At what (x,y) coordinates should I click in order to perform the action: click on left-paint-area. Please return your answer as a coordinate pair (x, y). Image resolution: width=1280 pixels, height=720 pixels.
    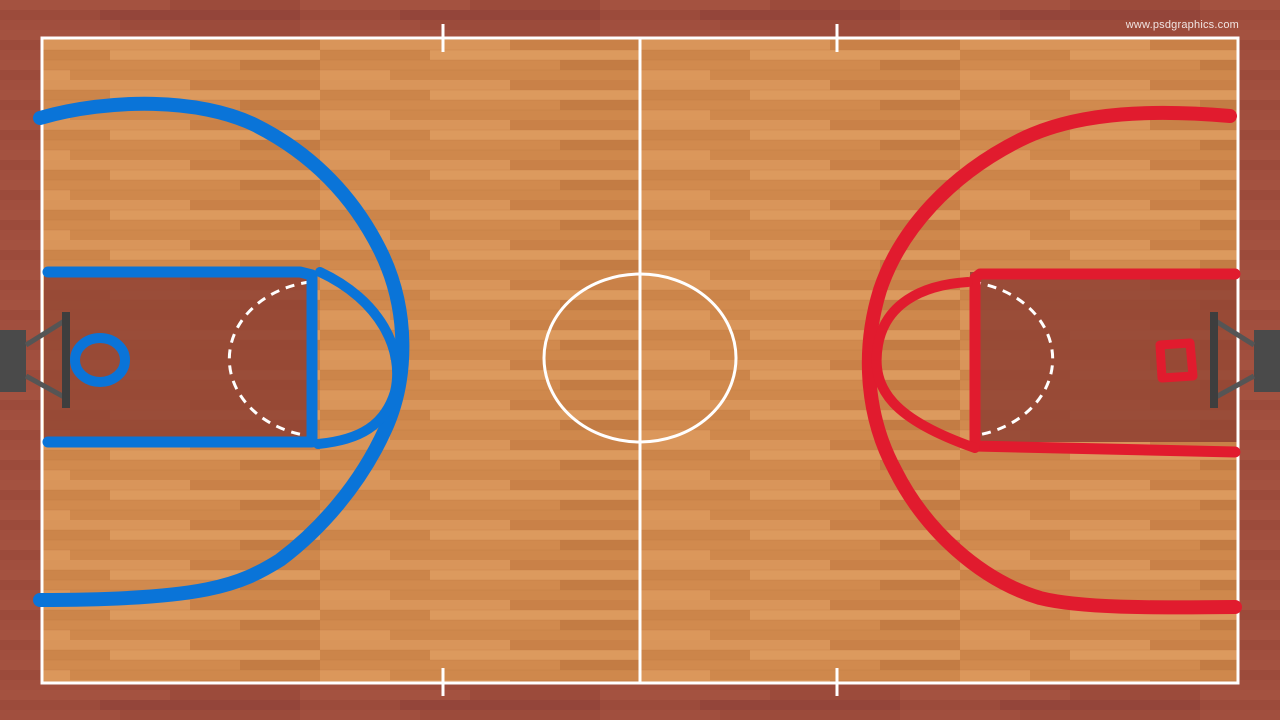
    Looking at the image, I should click on (178, 355).